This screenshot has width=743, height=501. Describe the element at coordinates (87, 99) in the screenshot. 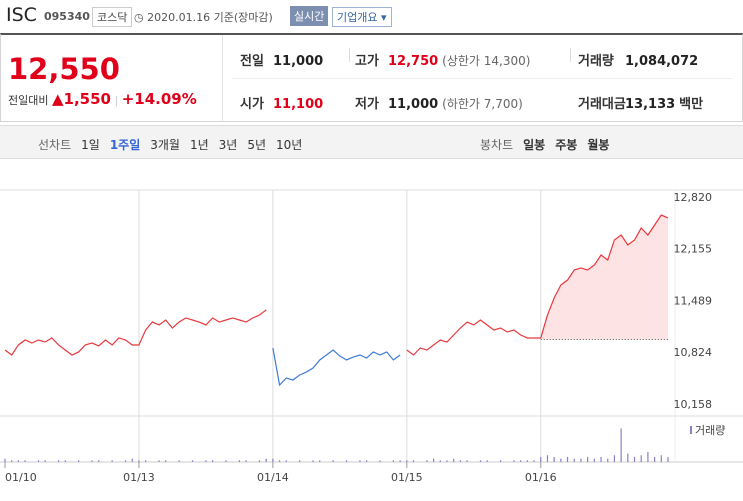

I see `change: 1,550` at that location.